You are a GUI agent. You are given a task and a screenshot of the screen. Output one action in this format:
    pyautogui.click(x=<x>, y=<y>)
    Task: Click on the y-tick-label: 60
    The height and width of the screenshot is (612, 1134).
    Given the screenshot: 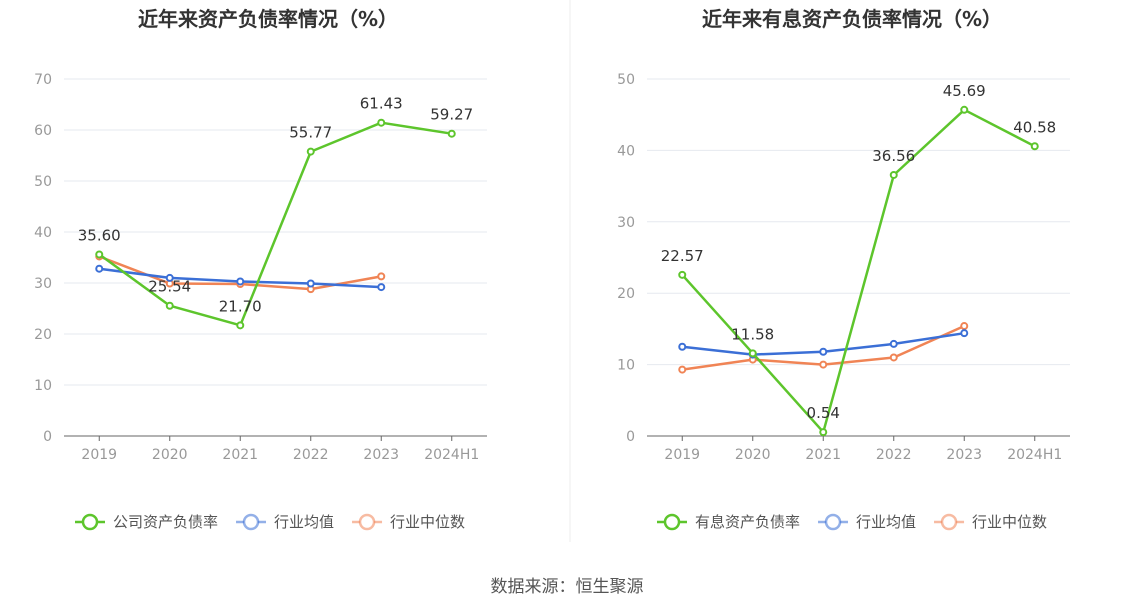 What is the action you would take?
    pyautogui.click(x=43, y=131)
    